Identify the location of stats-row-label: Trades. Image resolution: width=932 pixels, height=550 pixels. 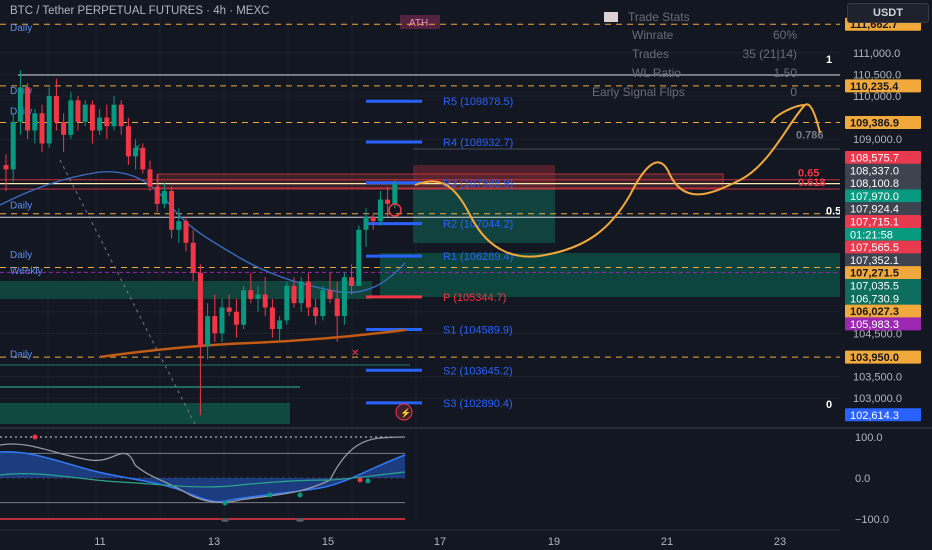
(650, 54).